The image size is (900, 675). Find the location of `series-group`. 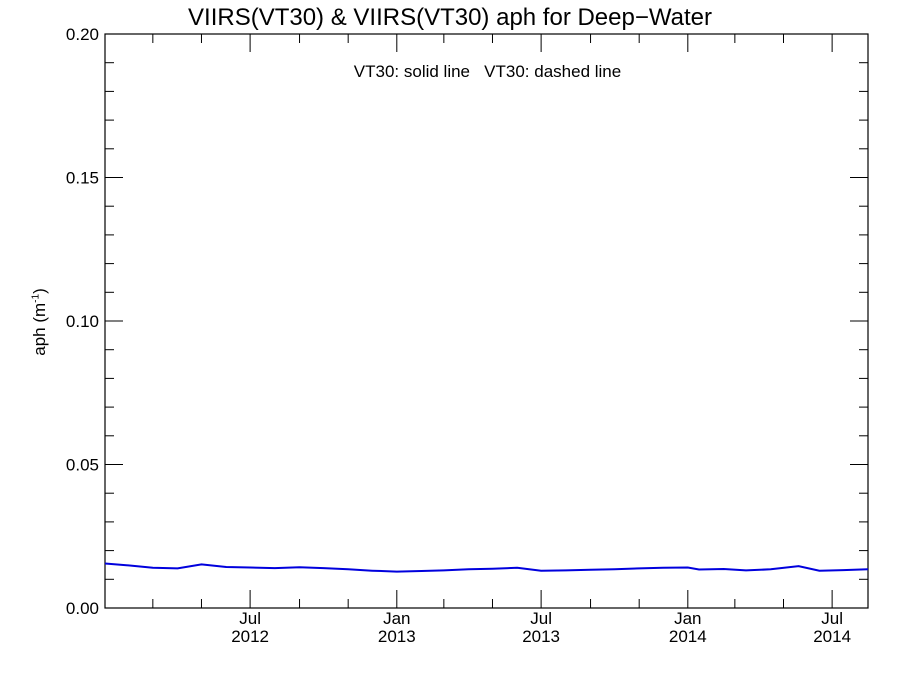

series-group is located at coordinates (486, 567).